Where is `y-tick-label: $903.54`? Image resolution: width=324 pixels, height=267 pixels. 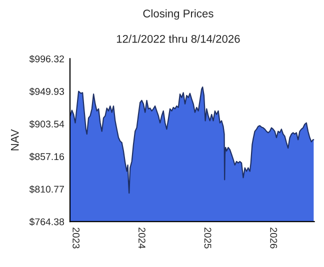
y-tick-label: $903.54 is located at coordinates (46, 124).